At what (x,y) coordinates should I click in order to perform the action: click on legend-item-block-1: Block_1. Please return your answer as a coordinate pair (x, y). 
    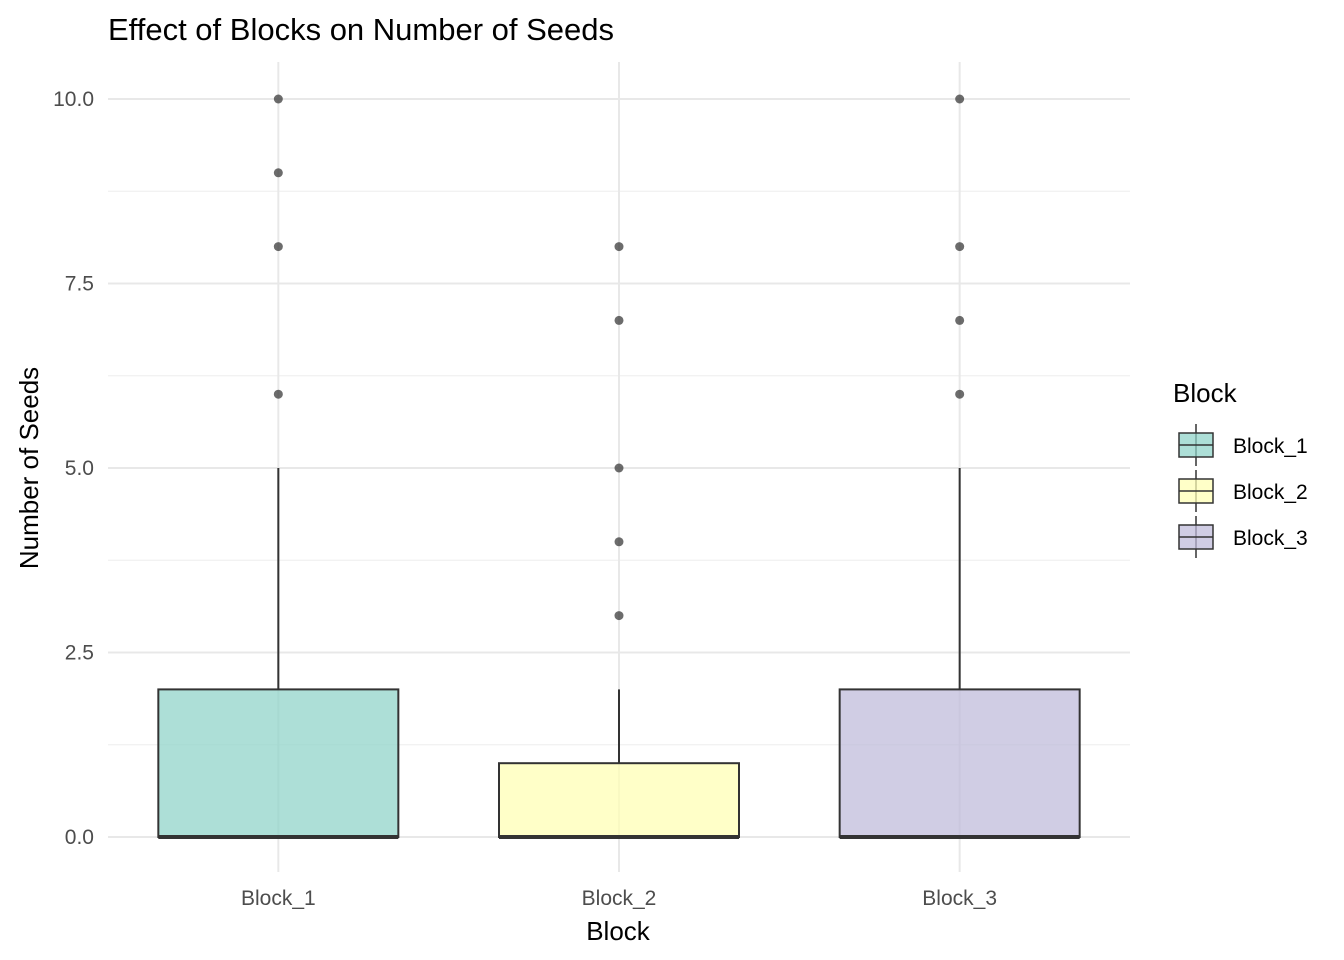
    Looking at the image, I should click on (1243, 445).